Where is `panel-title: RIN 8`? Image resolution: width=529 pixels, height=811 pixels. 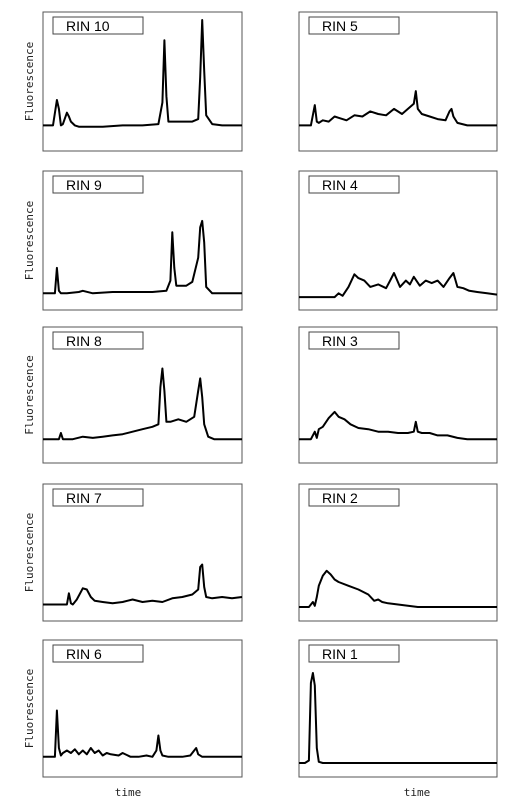
panel-title: RIN 8 is located at coordinates (84, 341).